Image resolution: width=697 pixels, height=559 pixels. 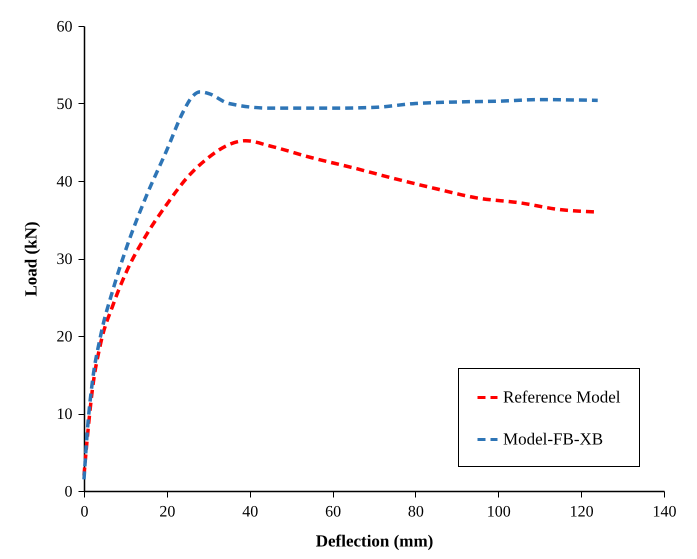 I want to click on y-tick-label: 10, so click(x=64, y=414).